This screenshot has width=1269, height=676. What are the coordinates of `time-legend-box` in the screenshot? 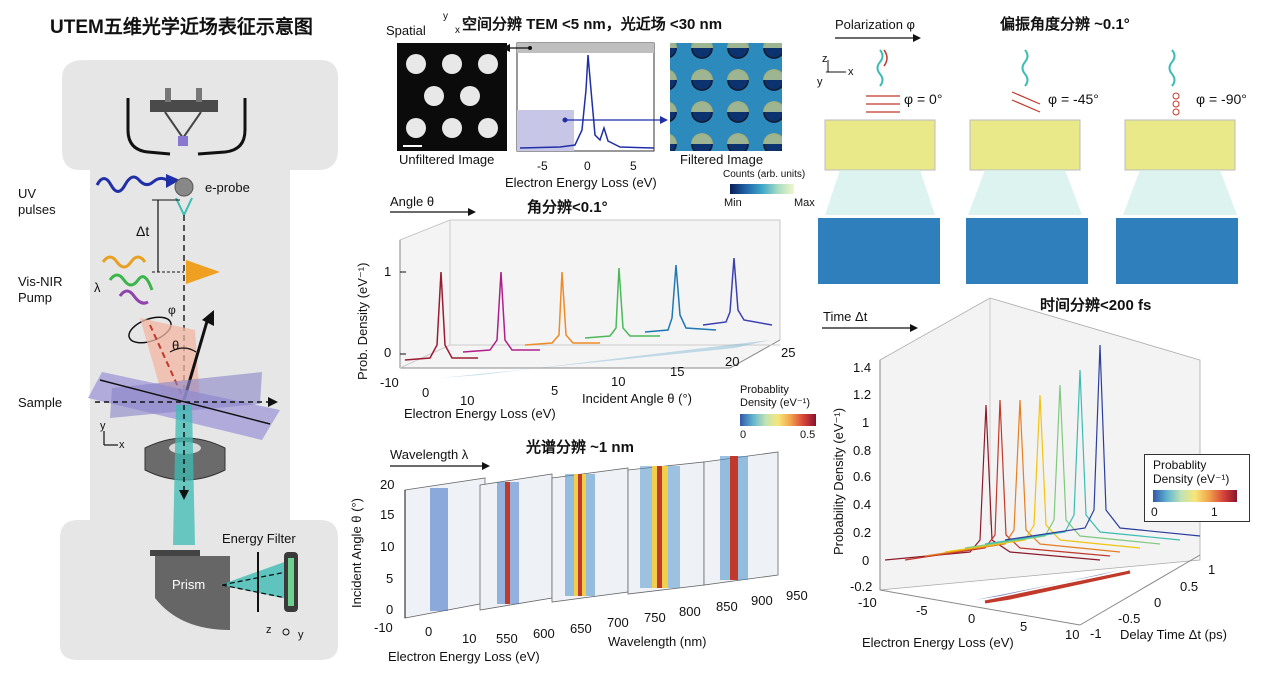 It's located at (1197, 488).